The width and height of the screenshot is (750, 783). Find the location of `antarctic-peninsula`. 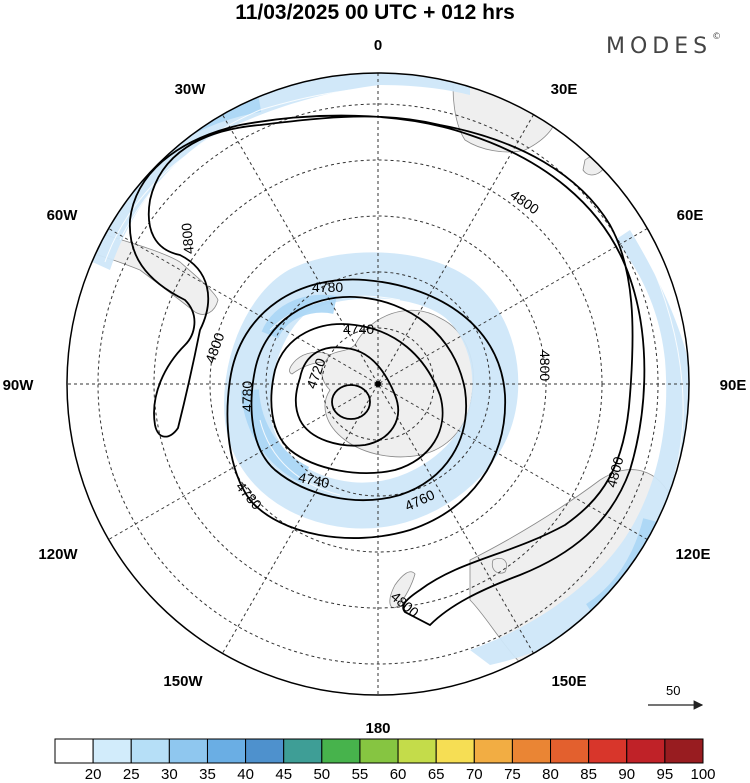

antarctic-peninsula is located at coordinates (310, 363).